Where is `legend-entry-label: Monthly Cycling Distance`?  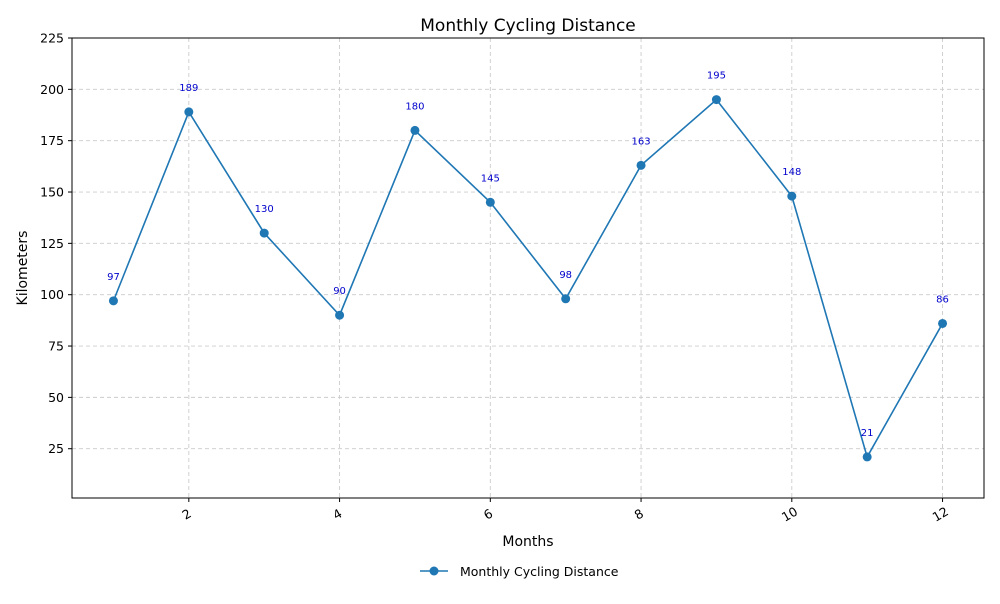 legend-entry-label: Monthly Cycling Distance is located at coordinates (539, 571).